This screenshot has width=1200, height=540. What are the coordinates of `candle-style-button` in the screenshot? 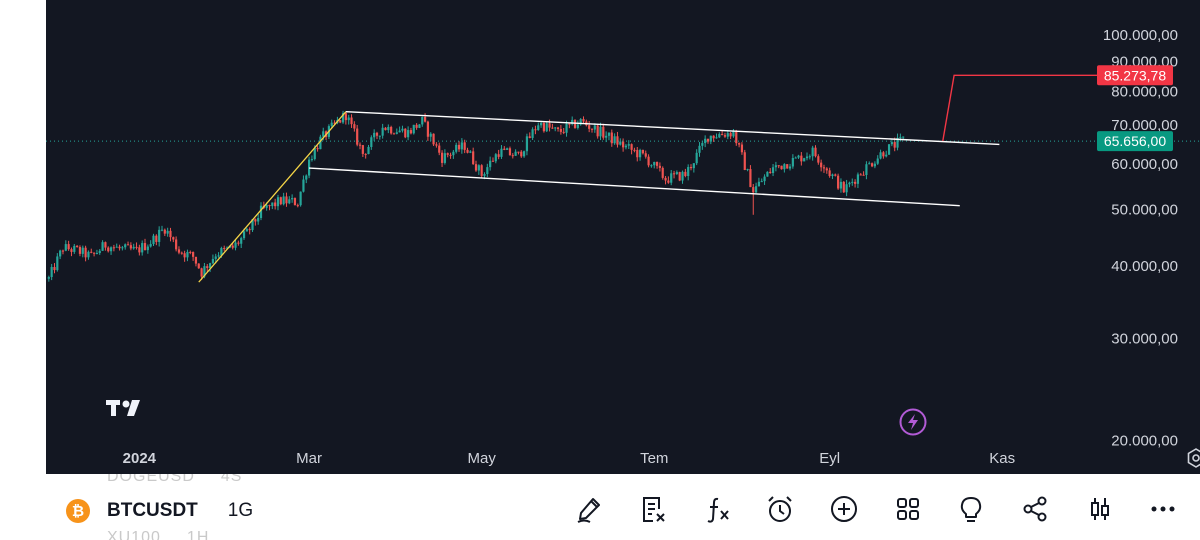 It's located at (1100, 509).